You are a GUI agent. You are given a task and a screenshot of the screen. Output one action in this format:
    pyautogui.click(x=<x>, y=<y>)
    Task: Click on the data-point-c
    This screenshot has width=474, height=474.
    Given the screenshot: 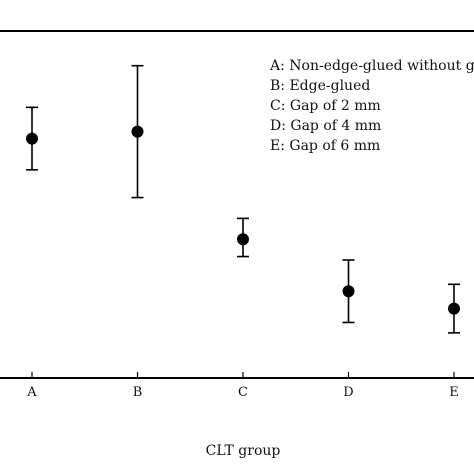 What is the action you would take?
    pyautogui.click(x=243, y=239)
    